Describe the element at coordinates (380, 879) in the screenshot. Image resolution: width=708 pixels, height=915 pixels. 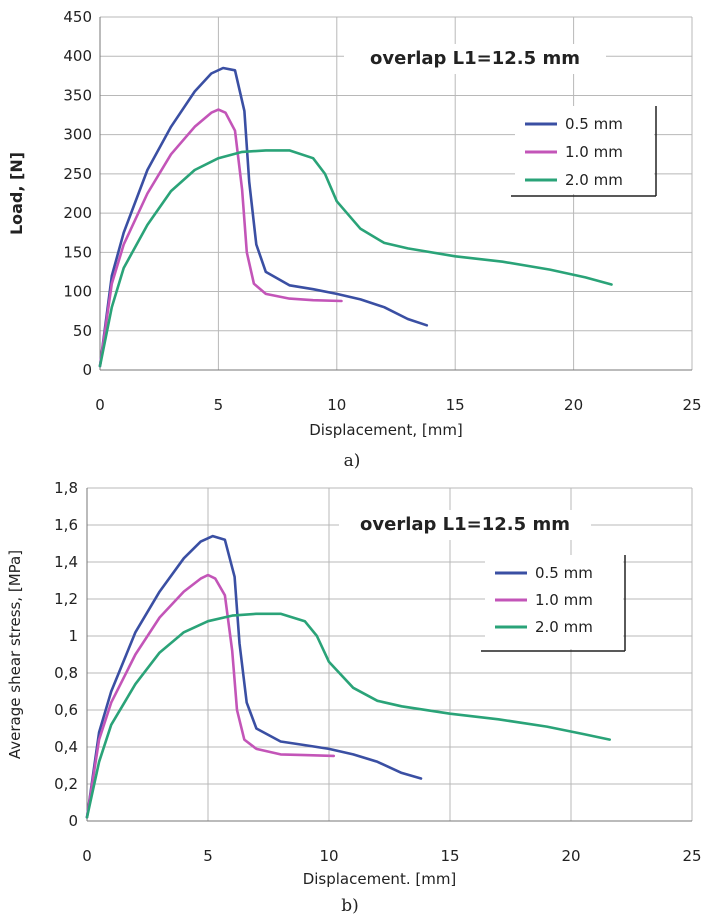
I see `x-axis-title: Displacement. [mm]` at that location.